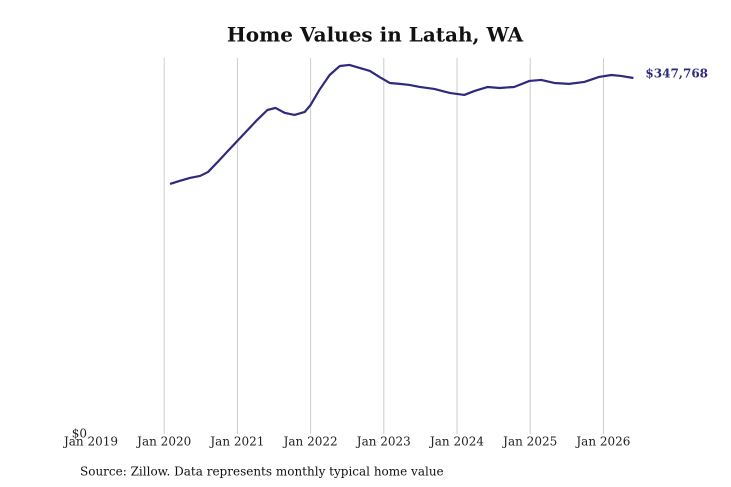 The width and height of the screenshot is (731, 487). I want to click on x-tick-label: Jan 2019, so click(90, 442).